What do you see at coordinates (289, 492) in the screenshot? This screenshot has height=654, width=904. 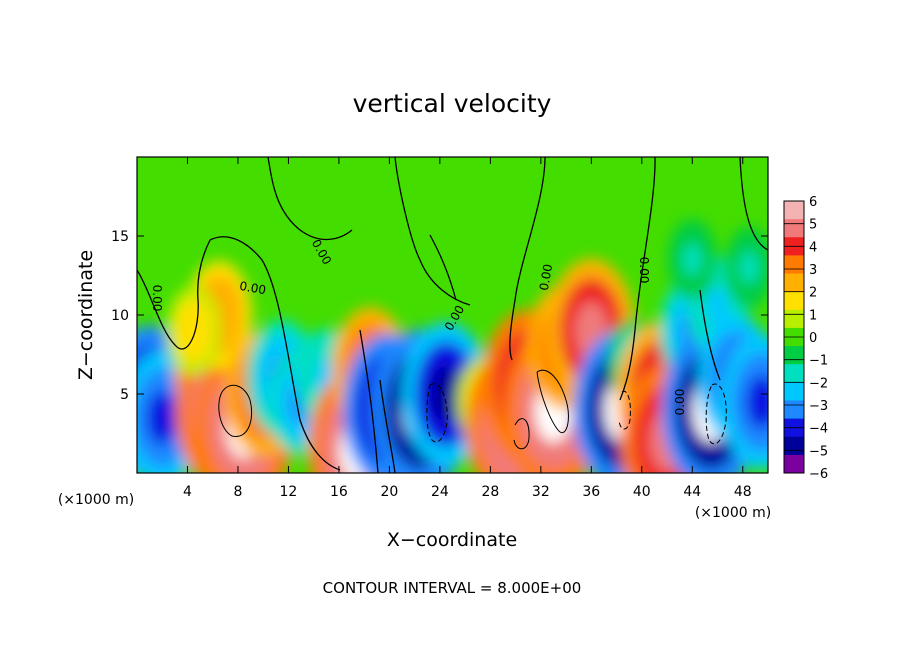 I see `x-tick-label: 12` at bounding box center [289, 492].